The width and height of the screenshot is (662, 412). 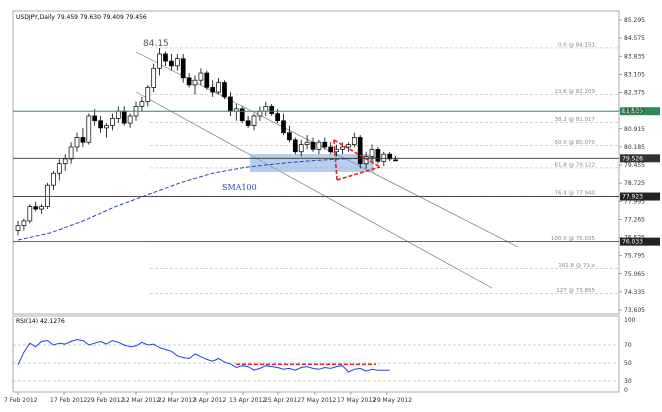 I want to click on y-tick-label: 80.185, so click(x=634, y=147).